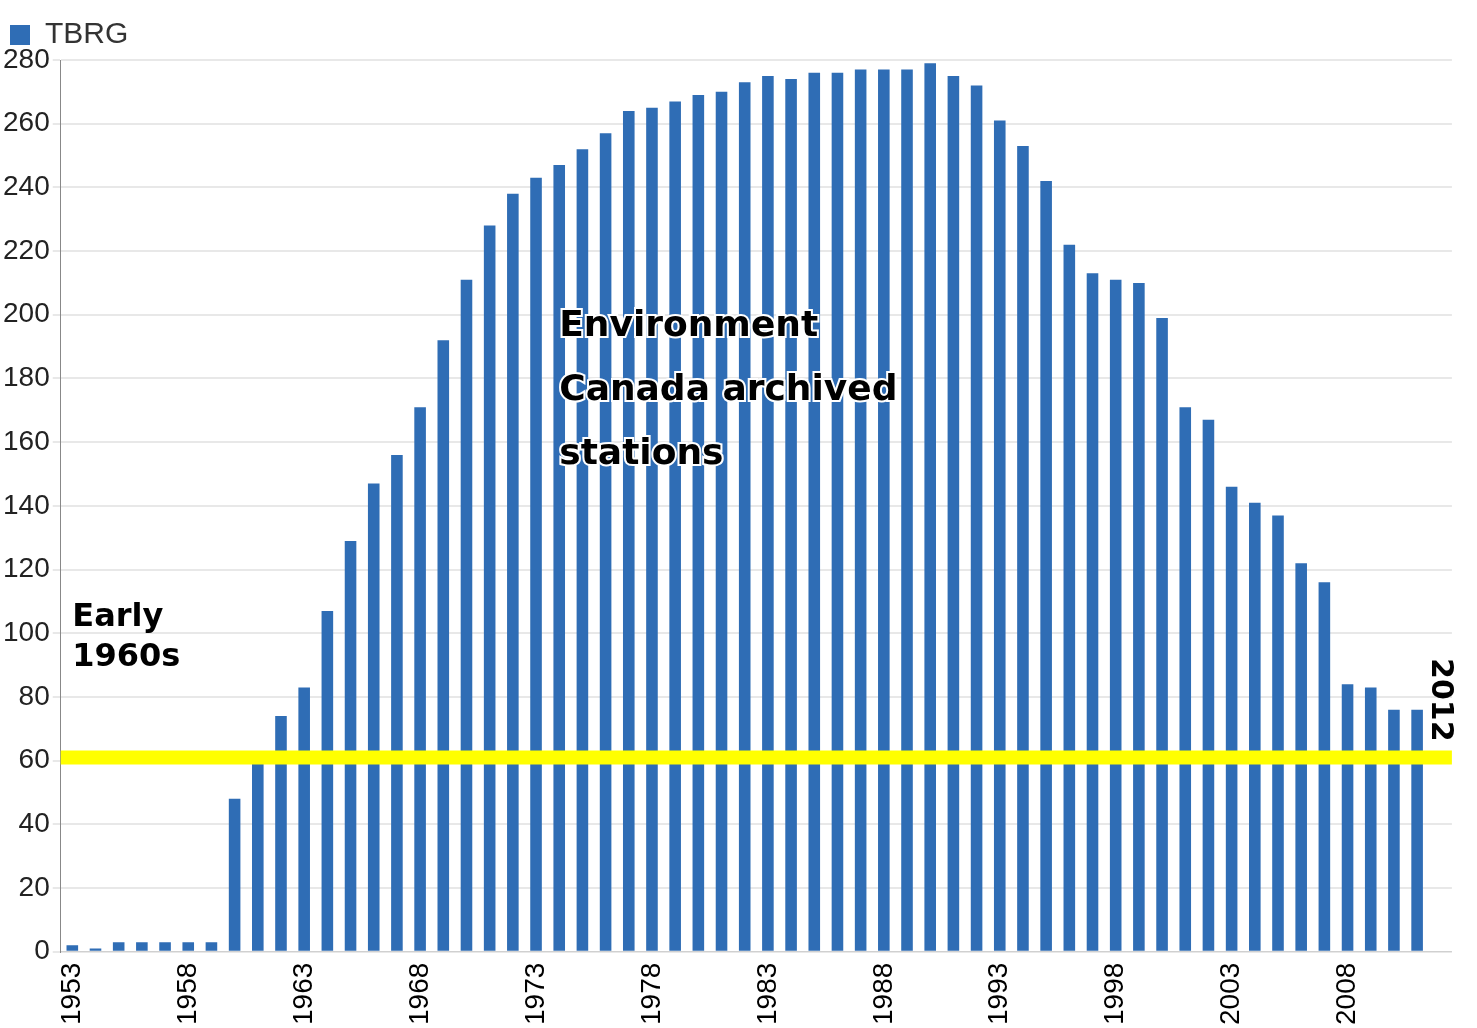 The height and width of the screenshot is (1028, 1477). I want to click on x-tick-label: 1963, so click(302, 994).